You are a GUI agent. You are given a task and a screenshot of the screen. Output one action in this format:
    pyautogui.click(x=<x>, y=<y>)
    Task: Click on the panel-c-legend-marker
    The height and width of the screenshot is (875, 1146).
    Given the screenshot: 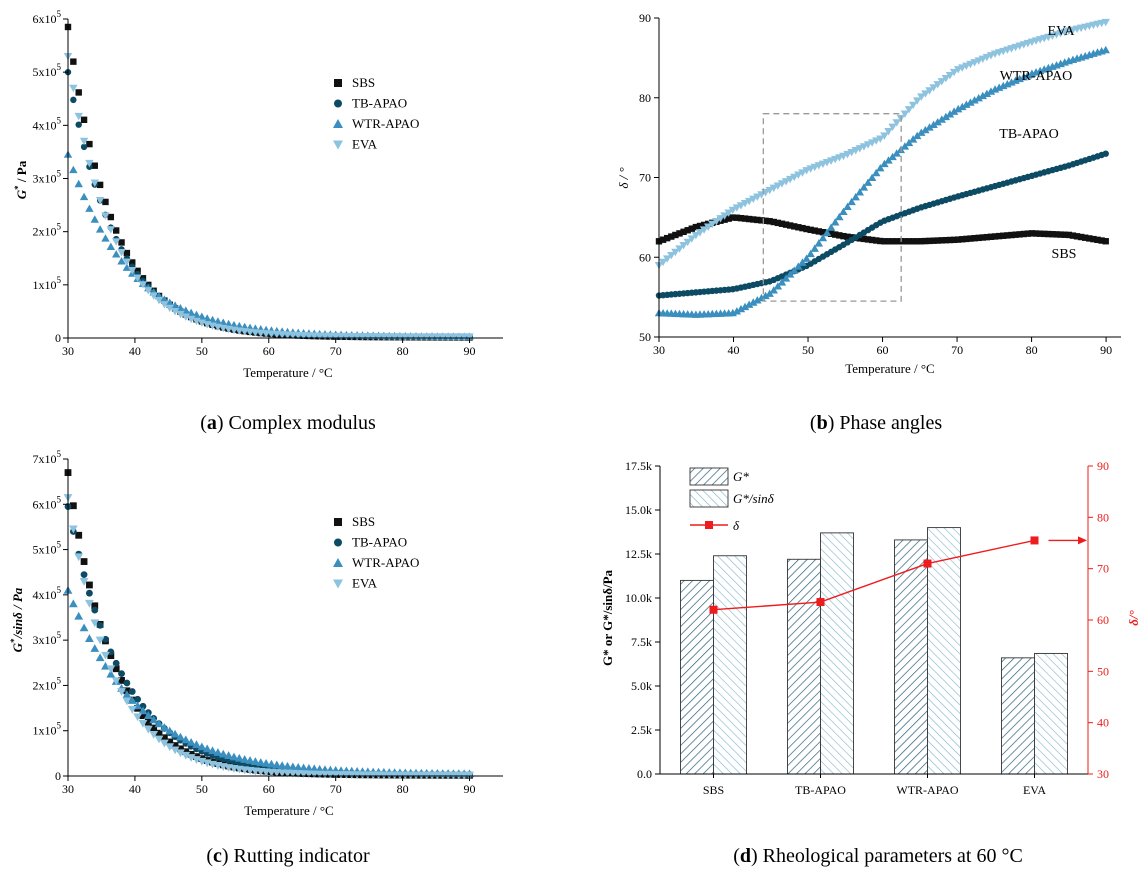 What is the action you would take?
    pyautogui.click(x=338, y=542)
    